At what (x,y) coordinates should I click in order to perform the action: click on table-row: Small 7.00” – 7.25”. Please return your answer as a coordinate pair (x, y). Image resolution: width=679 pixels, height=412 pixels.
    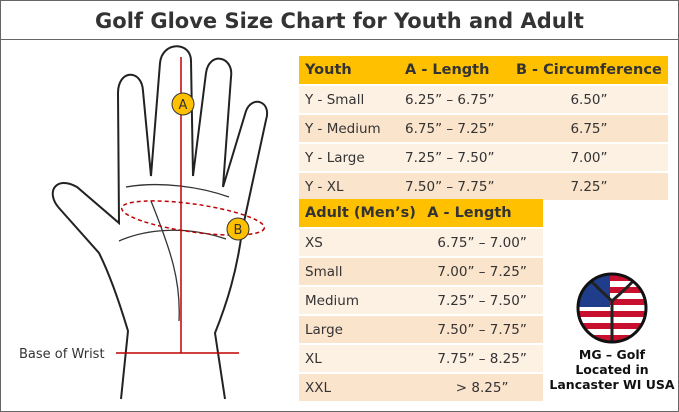
    Looking at the image, I should click on (421, 271).